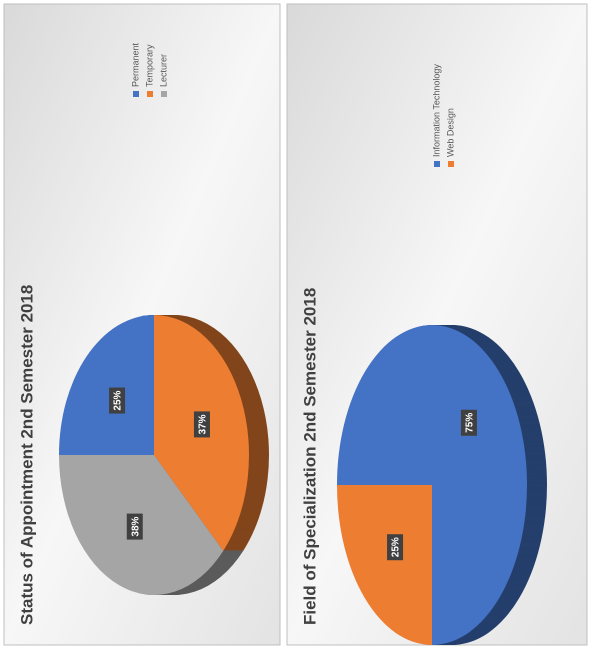 This screenshot has height=649, width=593. Describe the element at coordinates (450, 132) in the screenshot. I see `legend-label: Web Design` at that location.